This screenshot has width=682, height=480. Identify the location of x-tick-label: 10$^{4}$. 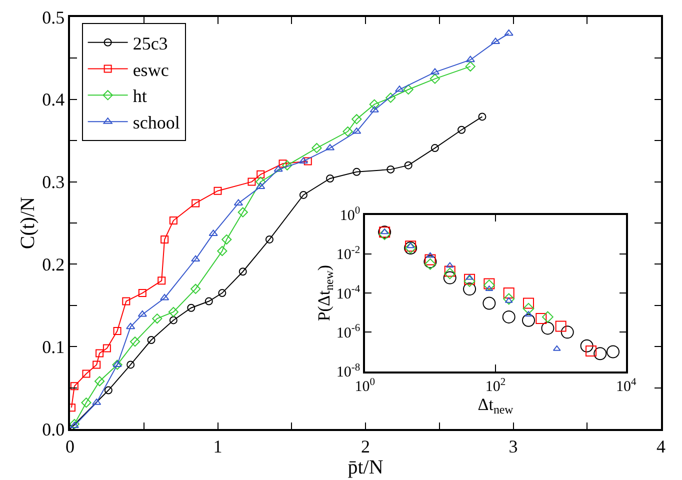
(627, 386).